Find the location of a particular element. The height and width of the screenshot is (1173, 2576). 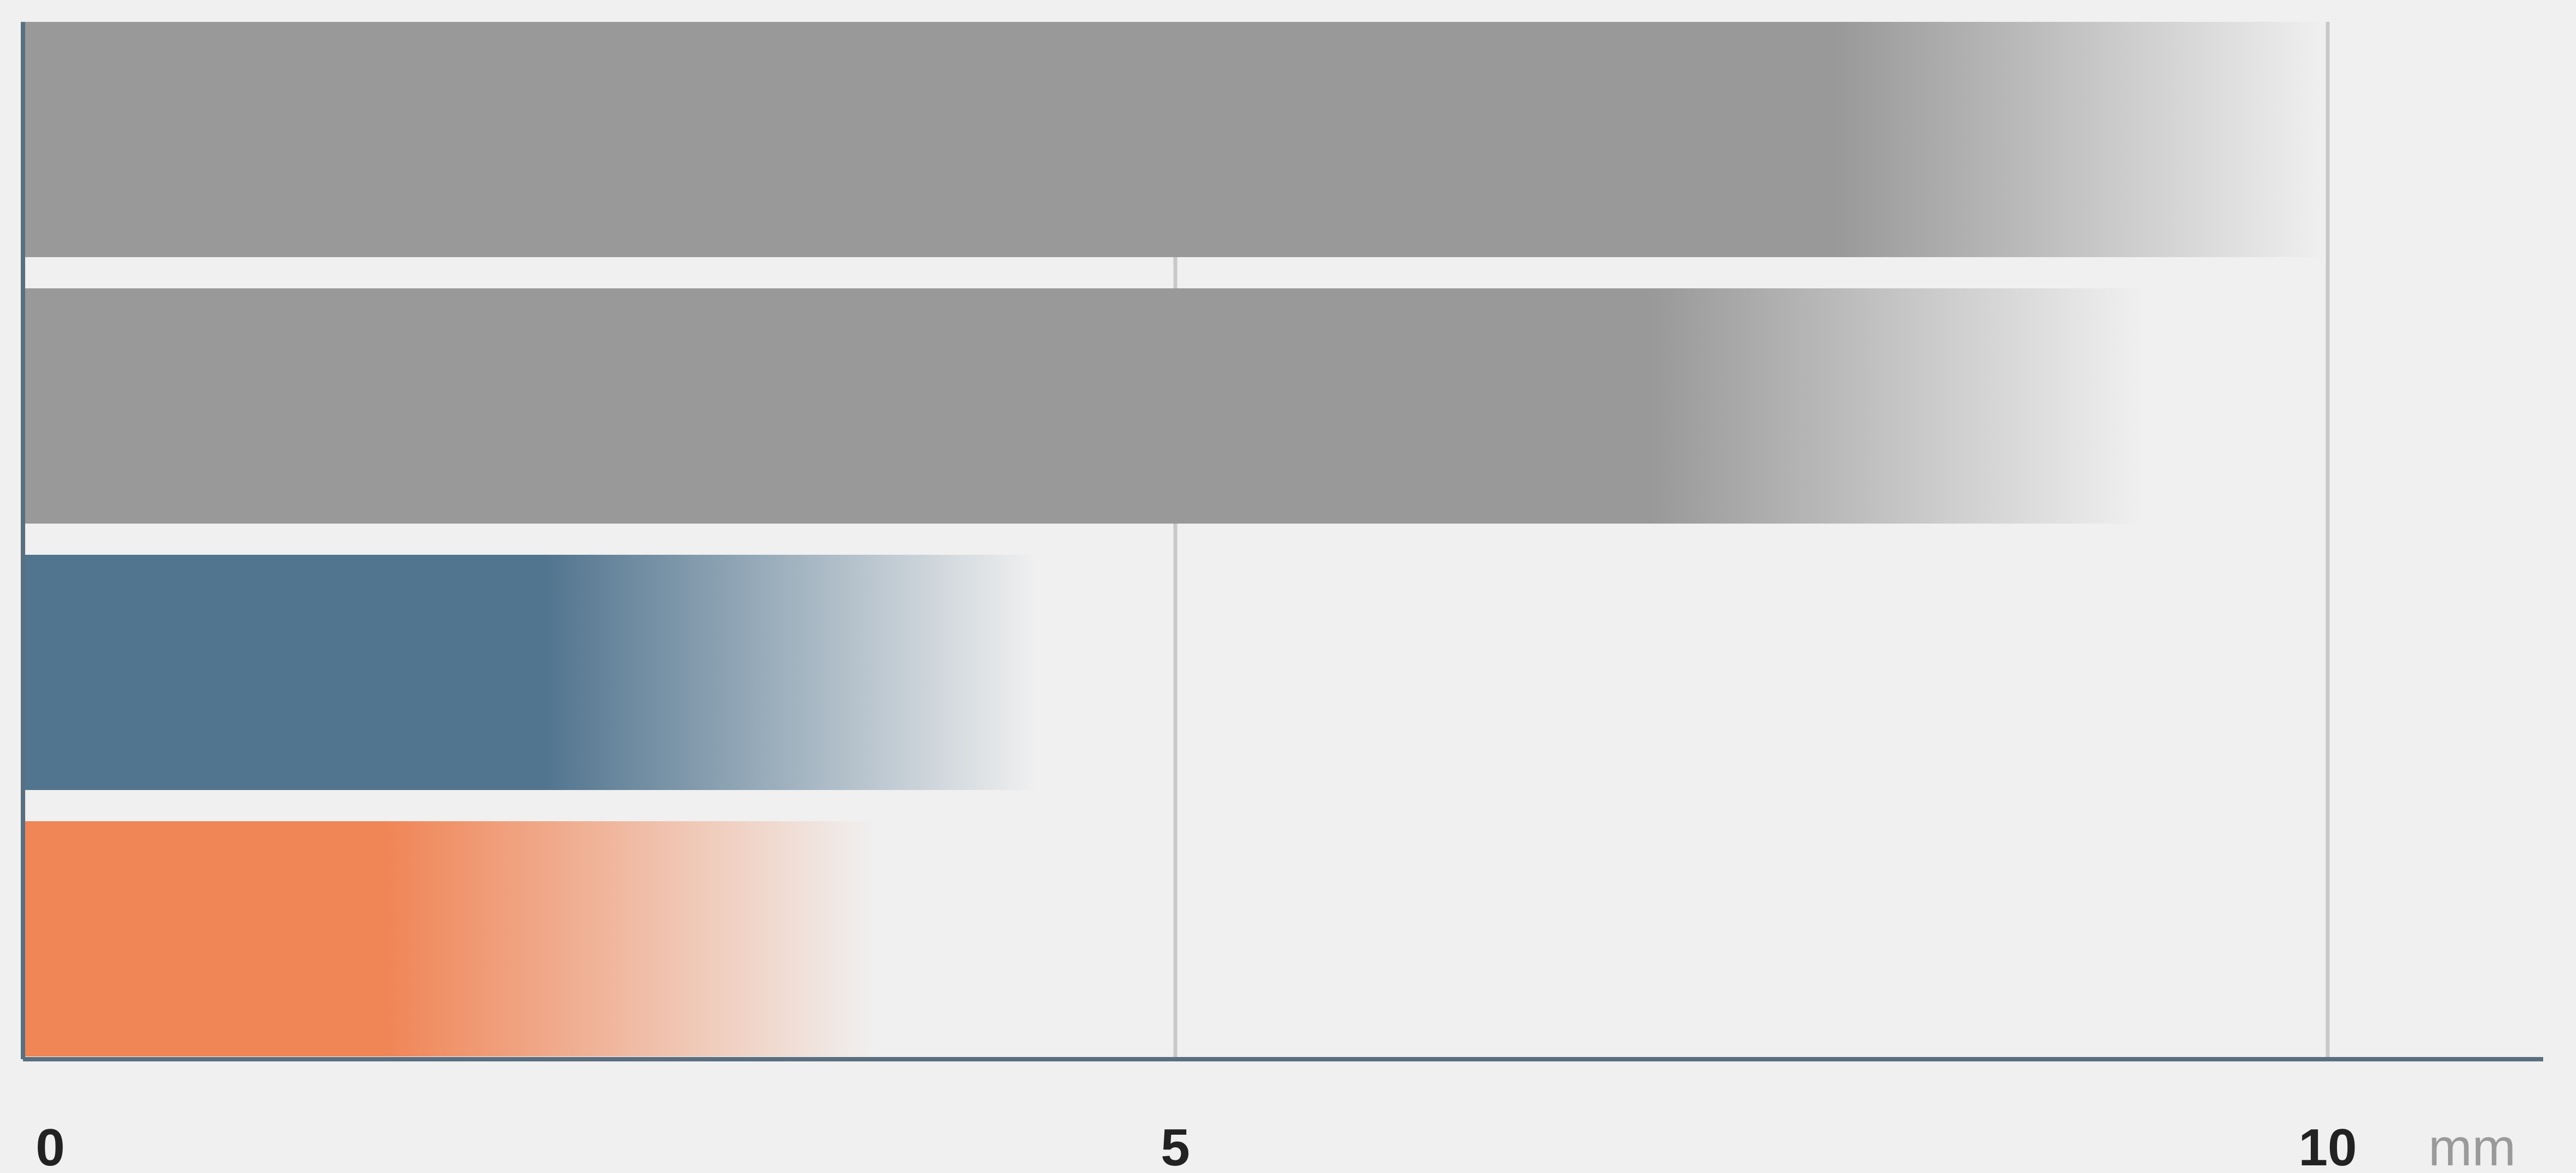

x-axis-unit-label: mm is located at coordinates (2472, 1145).